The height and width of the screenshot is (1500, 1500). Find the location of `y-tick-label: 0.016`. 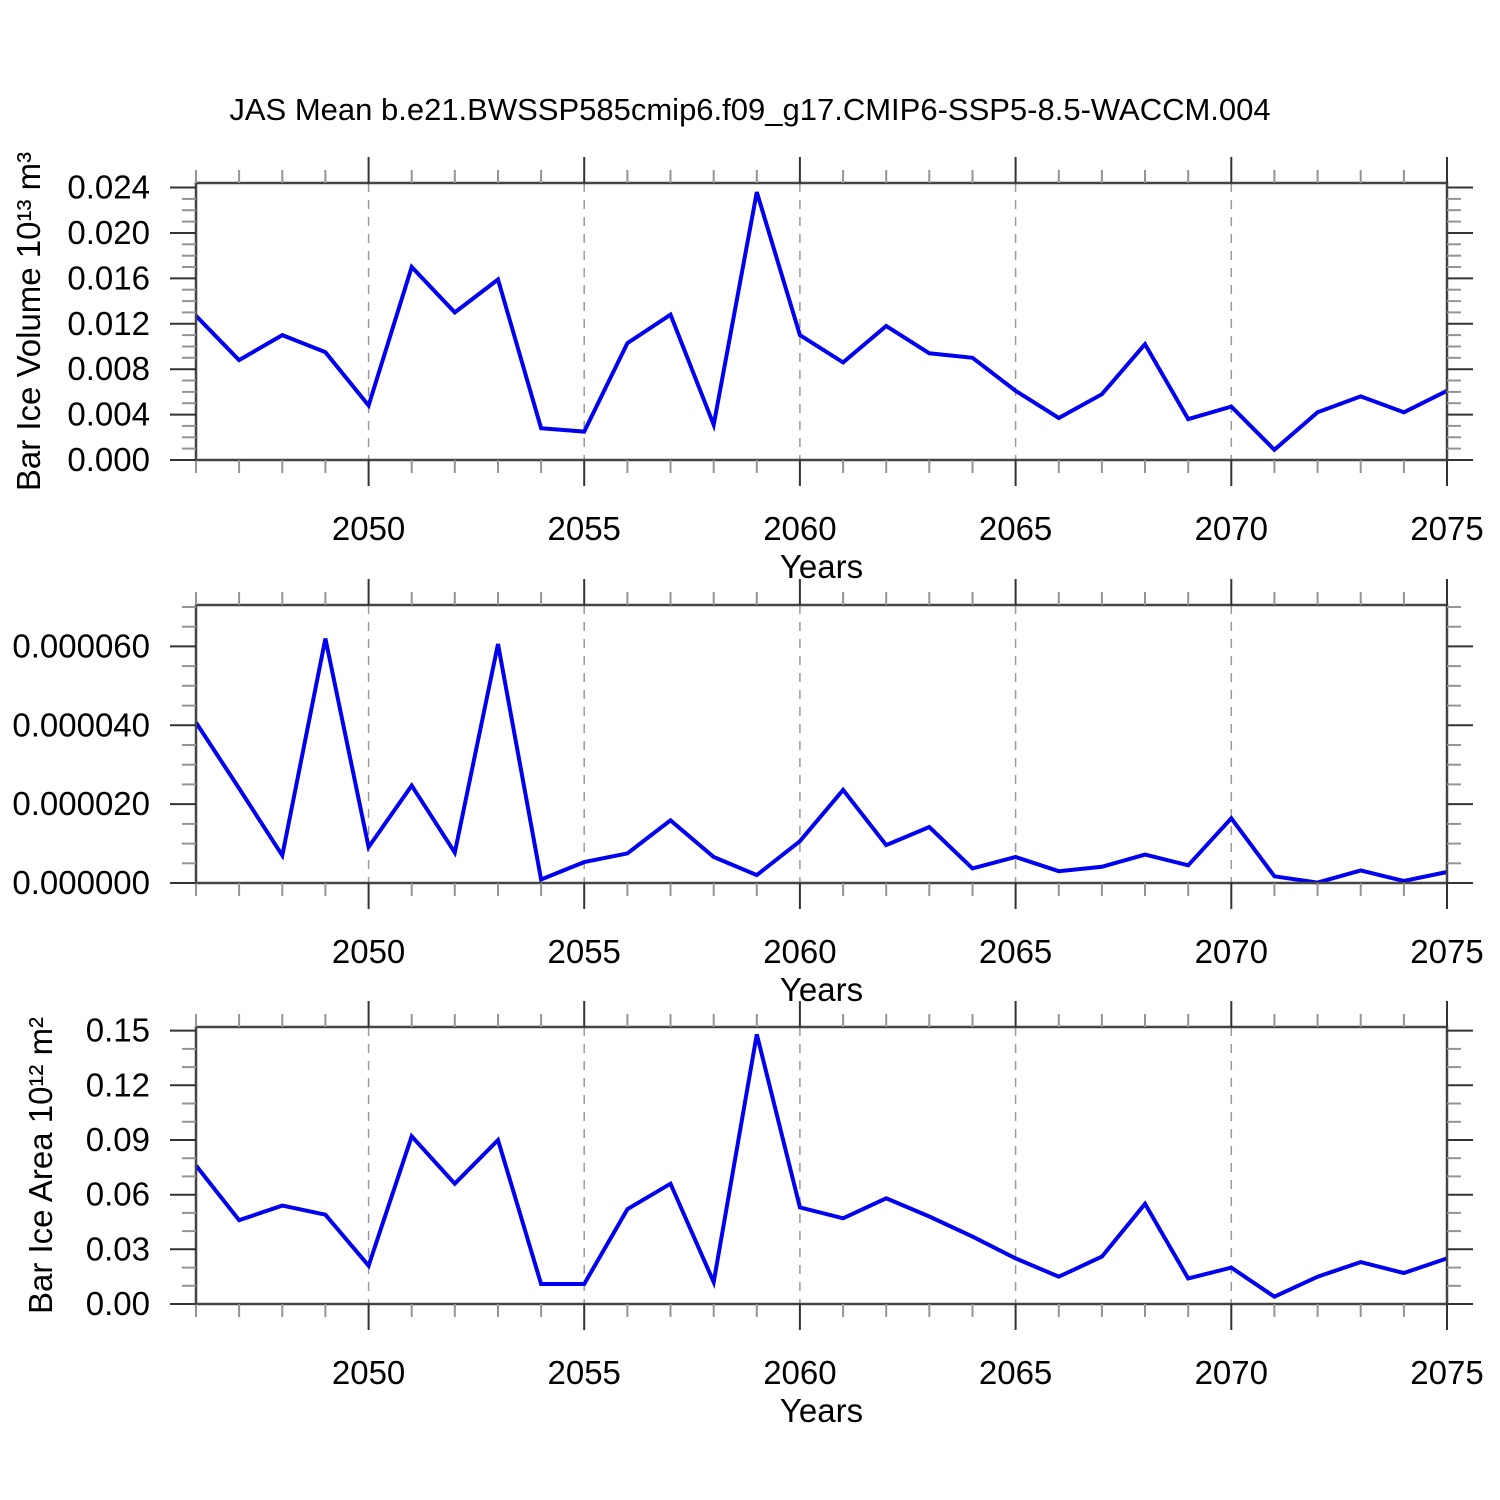

y-tick-label: 0.016 is located at coordinates (108, 277).